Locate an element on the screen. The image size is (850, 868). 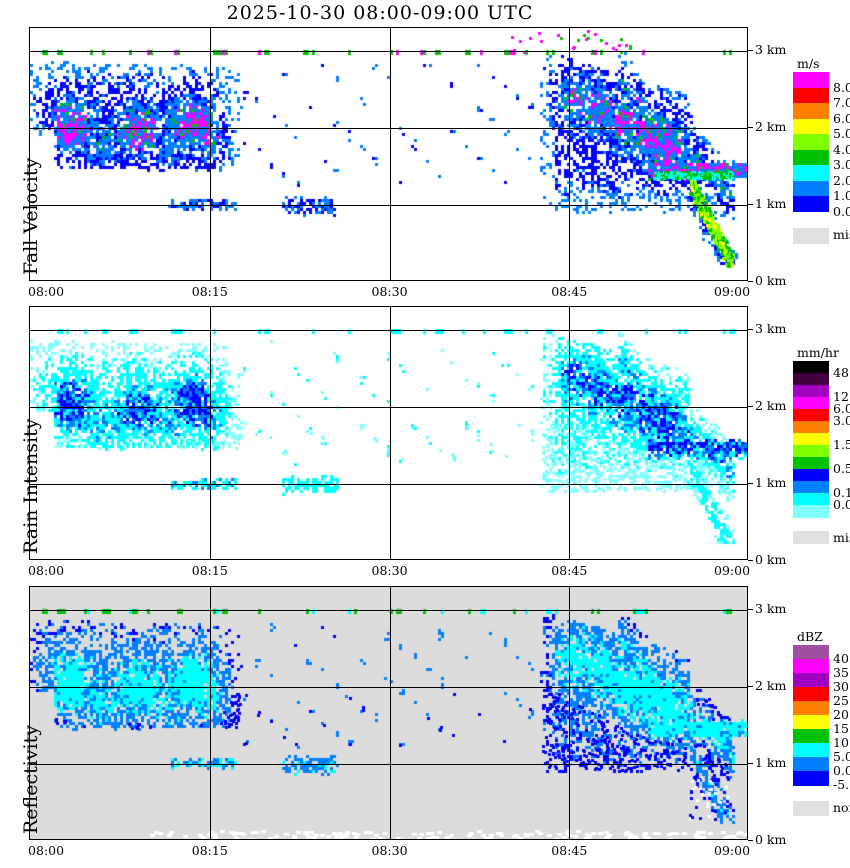
colorbar-title-reflectivity: dBZ is located at coordinates (810, 636).